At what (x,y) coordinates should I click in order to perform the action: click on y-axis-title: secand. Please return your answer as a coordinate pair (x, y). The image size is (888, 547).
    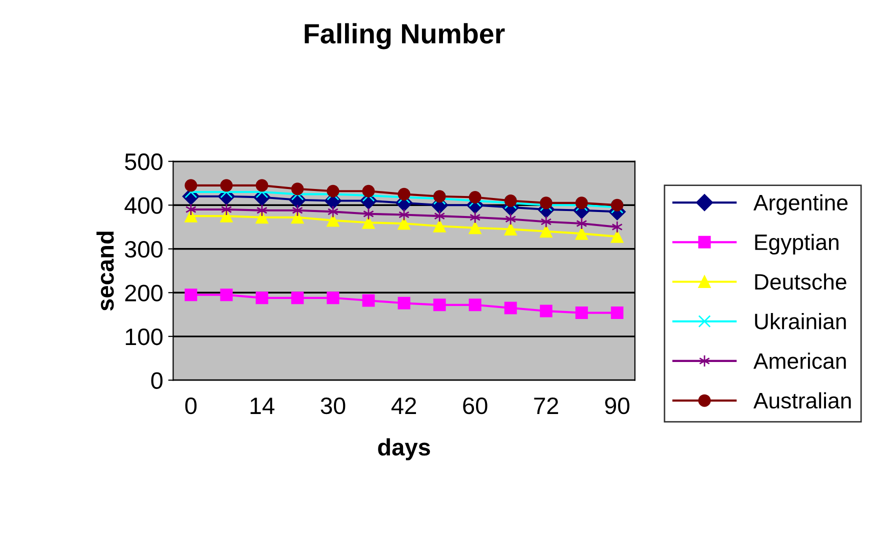
    Looking at the image, I should click on (105, 271).